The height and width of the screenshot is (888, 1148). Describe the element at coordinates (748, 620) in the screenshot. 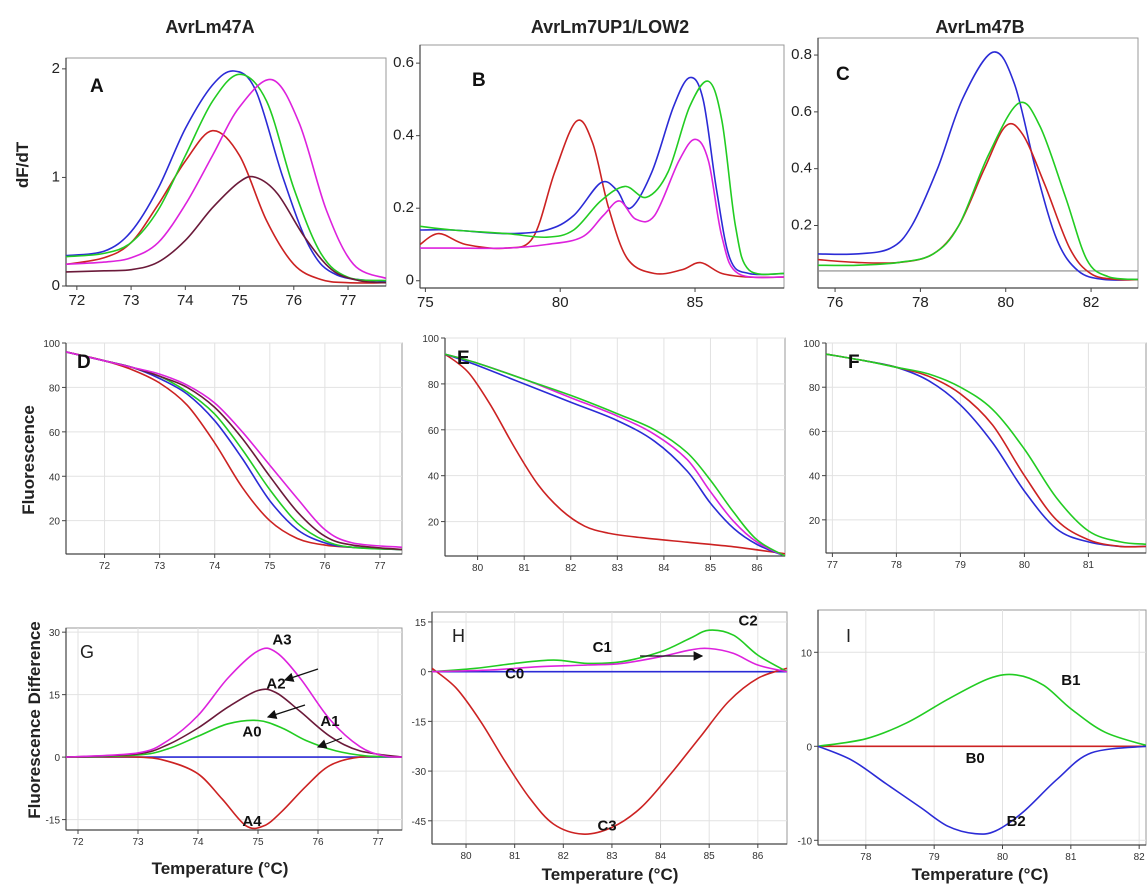

I see `annotation-c2: C2` at that location.